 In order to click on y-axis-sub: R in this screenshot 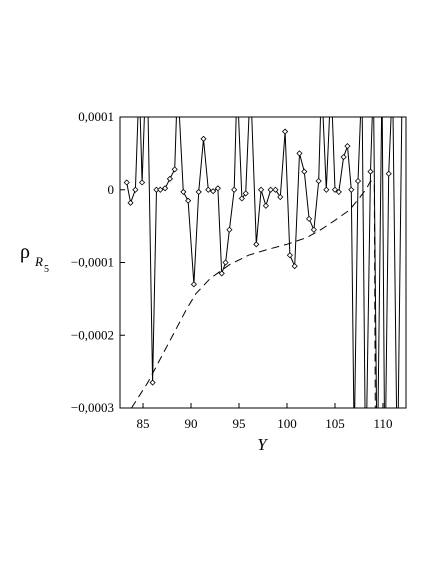, I will do `click(38, 261)`.